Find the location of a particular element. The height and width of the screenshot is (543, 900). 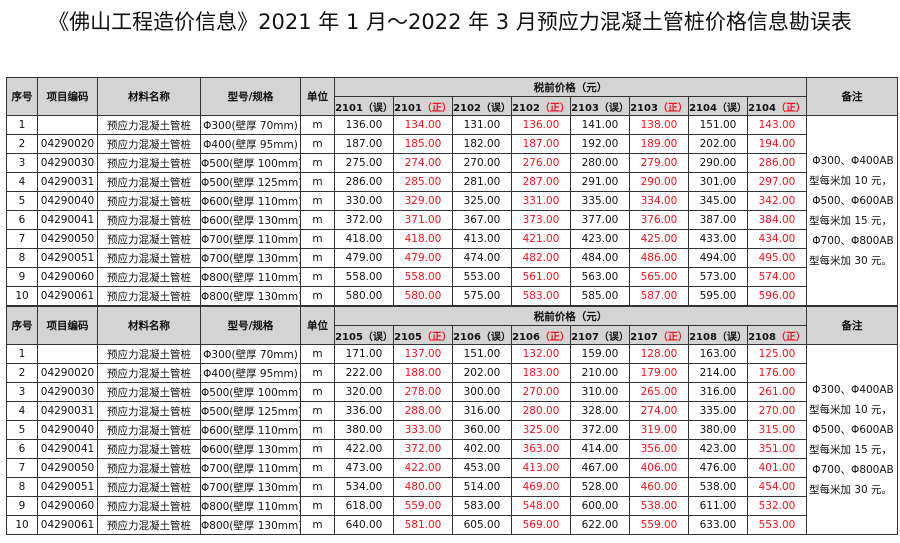

header-seq: 序号 is located at coordinates (22, 325).